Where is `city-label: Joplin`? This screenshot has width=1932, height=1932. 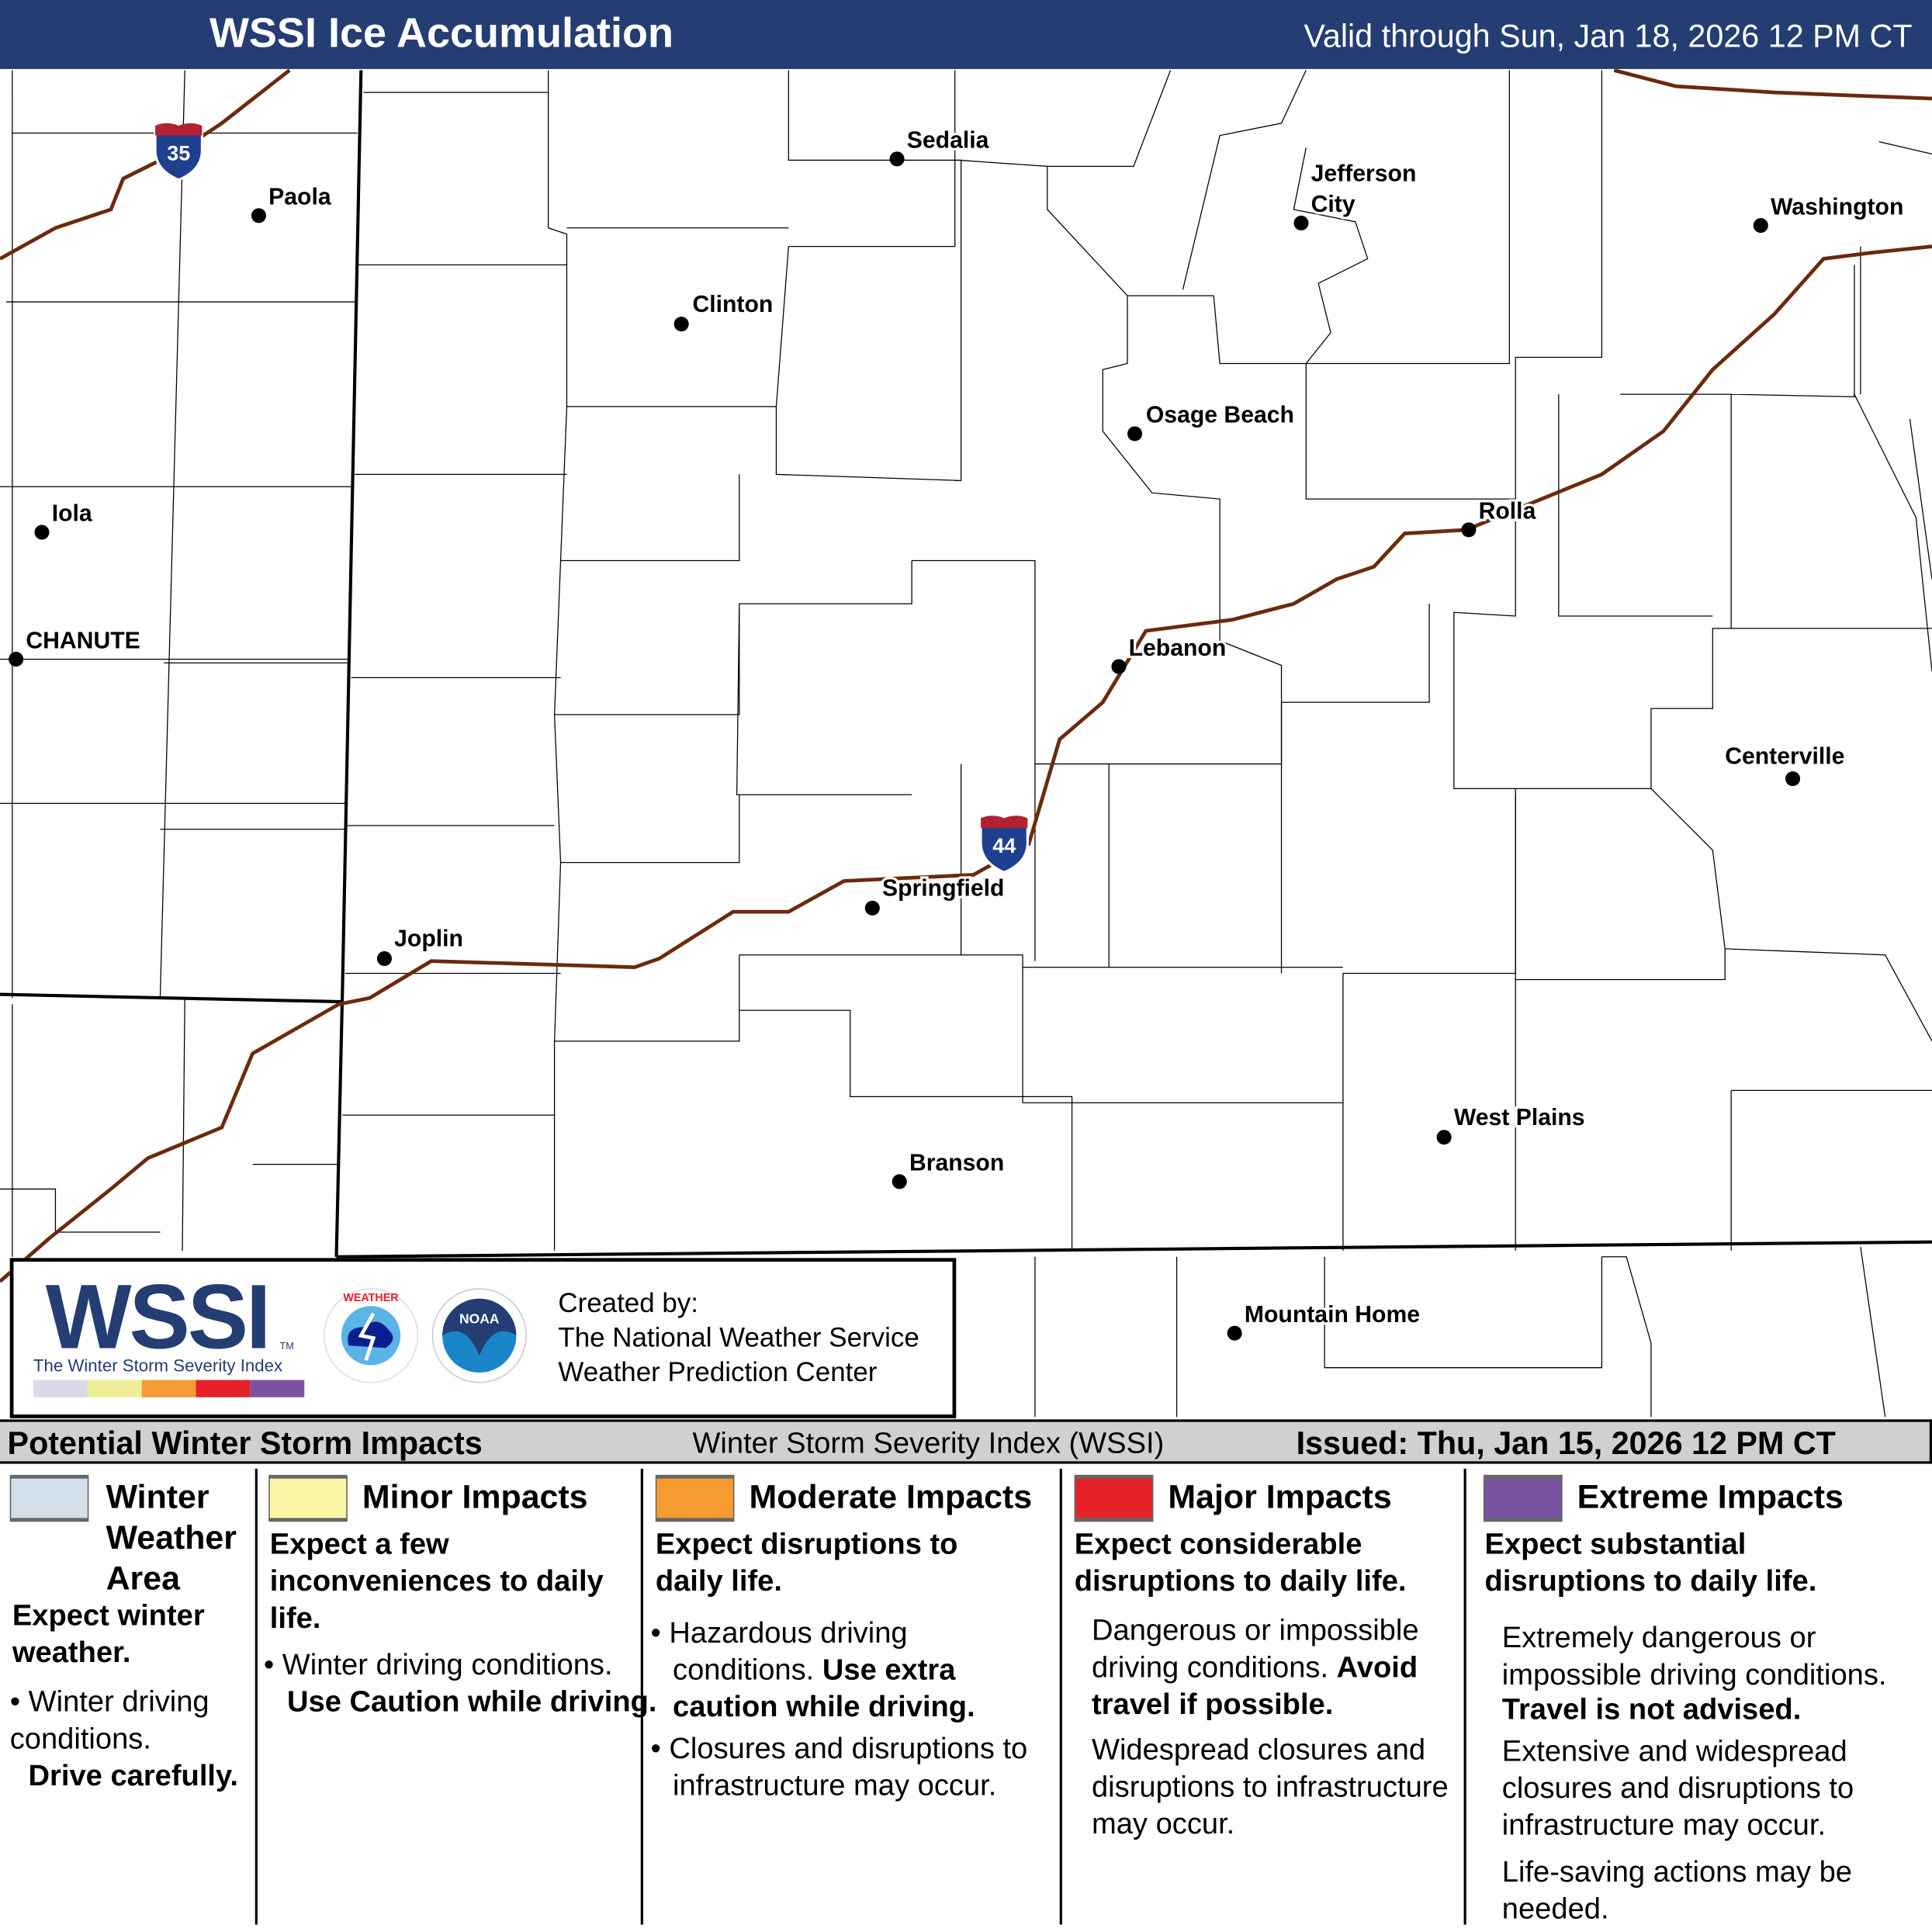
city-label: Joplin is located at coordinates (428, 939).